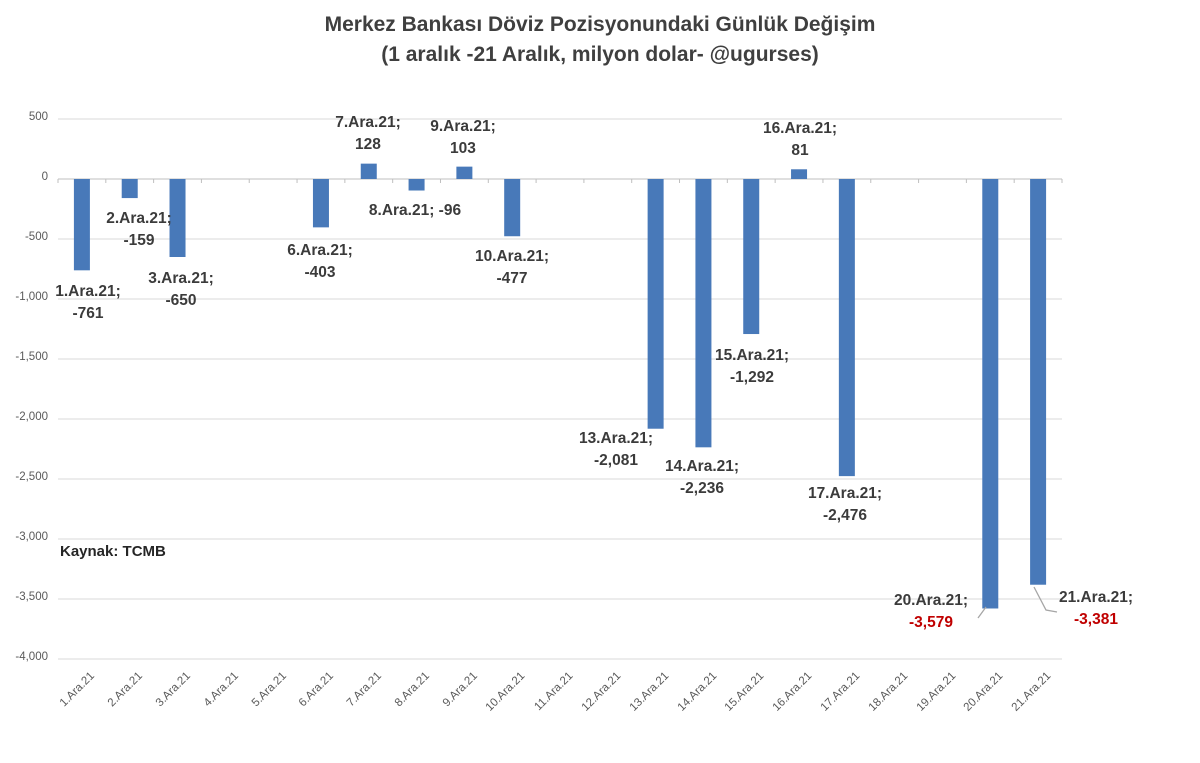  What do you see at coordinates (44, 177) in the screenshot?
I see `y-axis-tick-label: 0` at bounding box center [44, 177].